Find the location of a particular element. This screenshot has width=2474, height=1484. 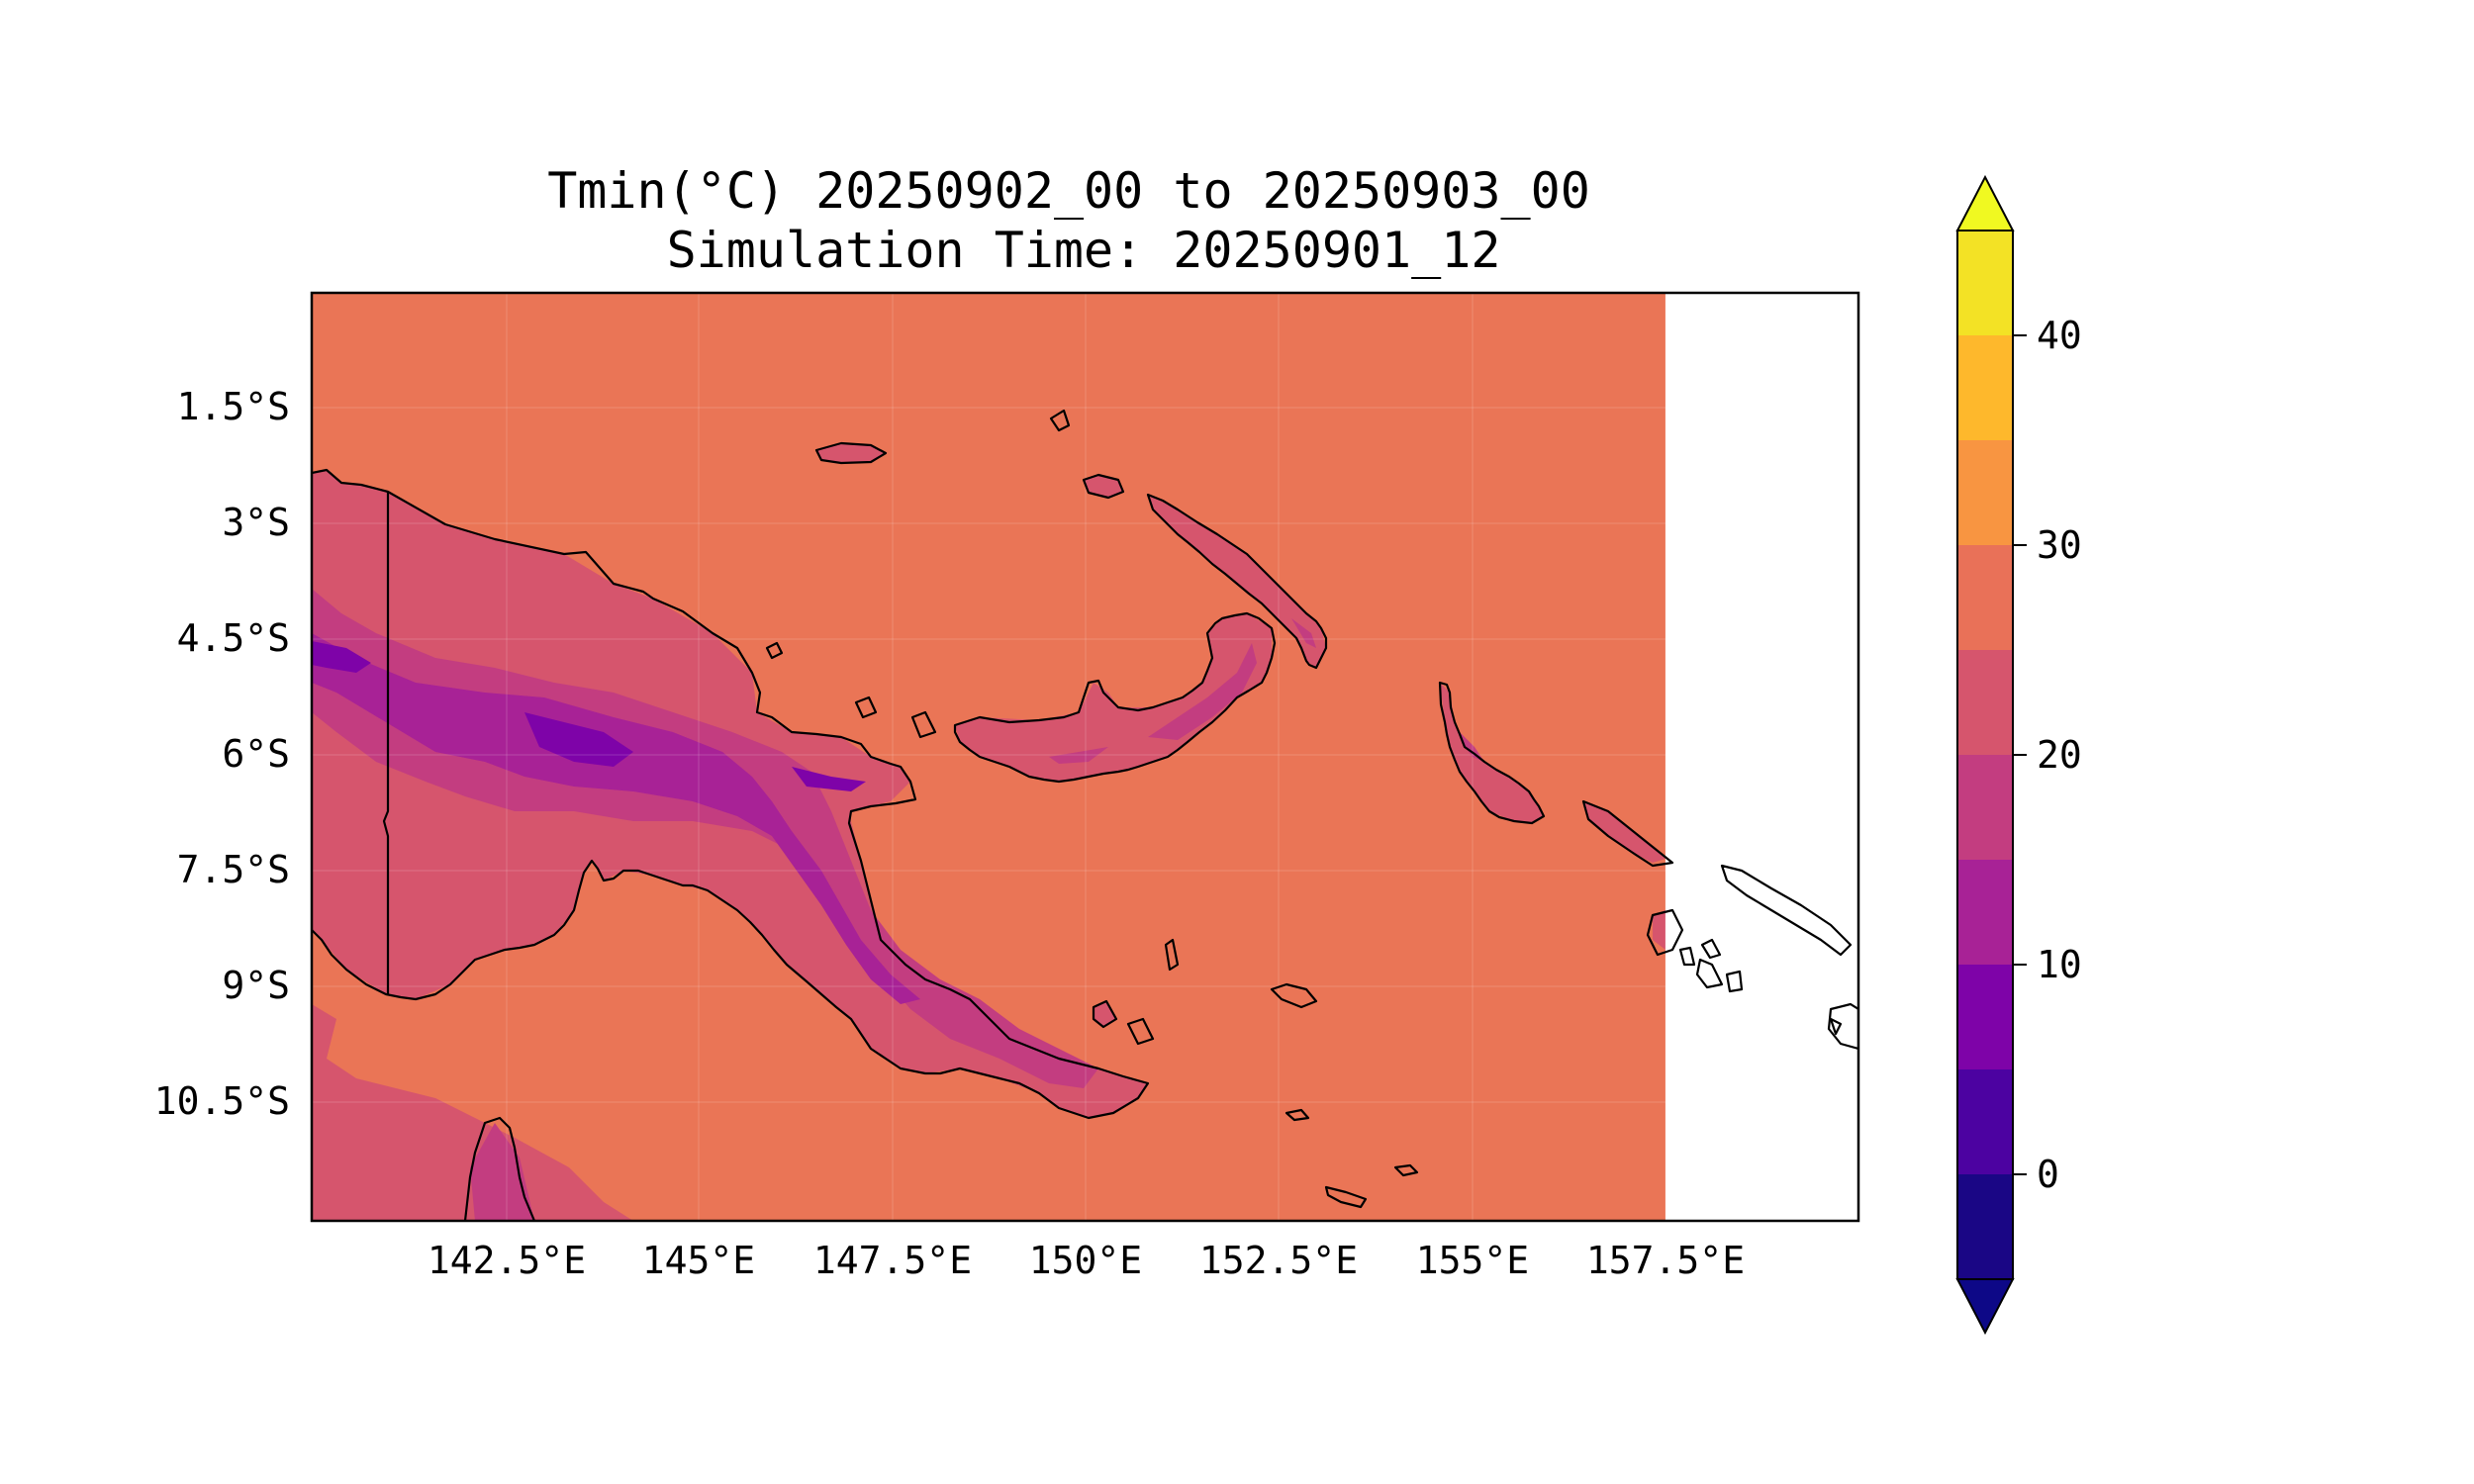

cape-york-coastline is located at coordinates (499, 1168).